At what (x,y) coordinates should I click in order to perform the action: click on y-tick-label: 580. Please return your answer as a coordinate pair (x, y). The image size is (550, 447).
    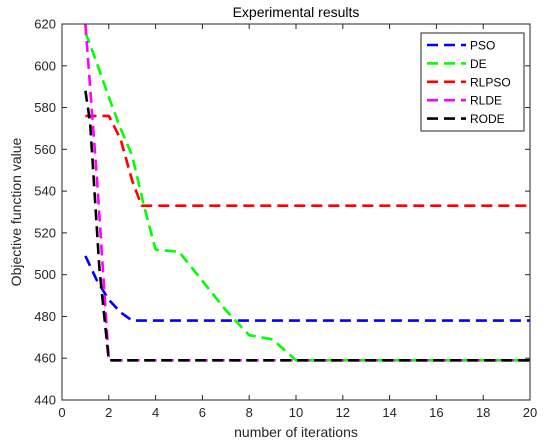
    Looking at the image, I should click on (45, 107).